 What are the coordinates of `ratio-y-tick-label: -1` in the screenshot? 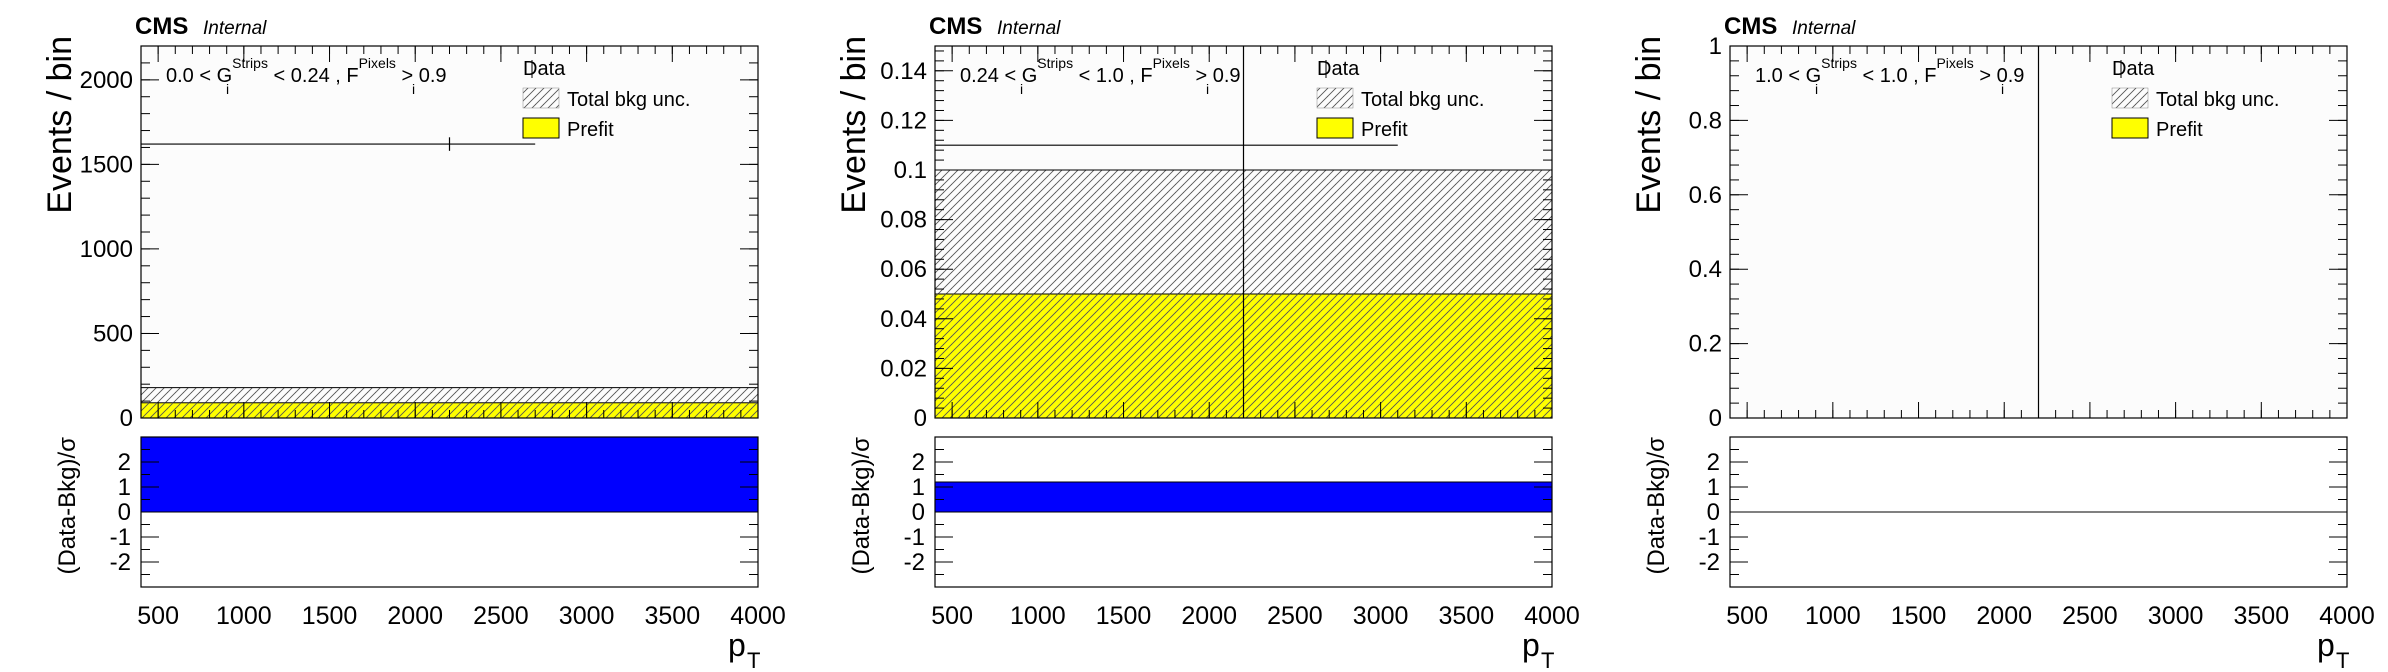 It's located at (914, 537).